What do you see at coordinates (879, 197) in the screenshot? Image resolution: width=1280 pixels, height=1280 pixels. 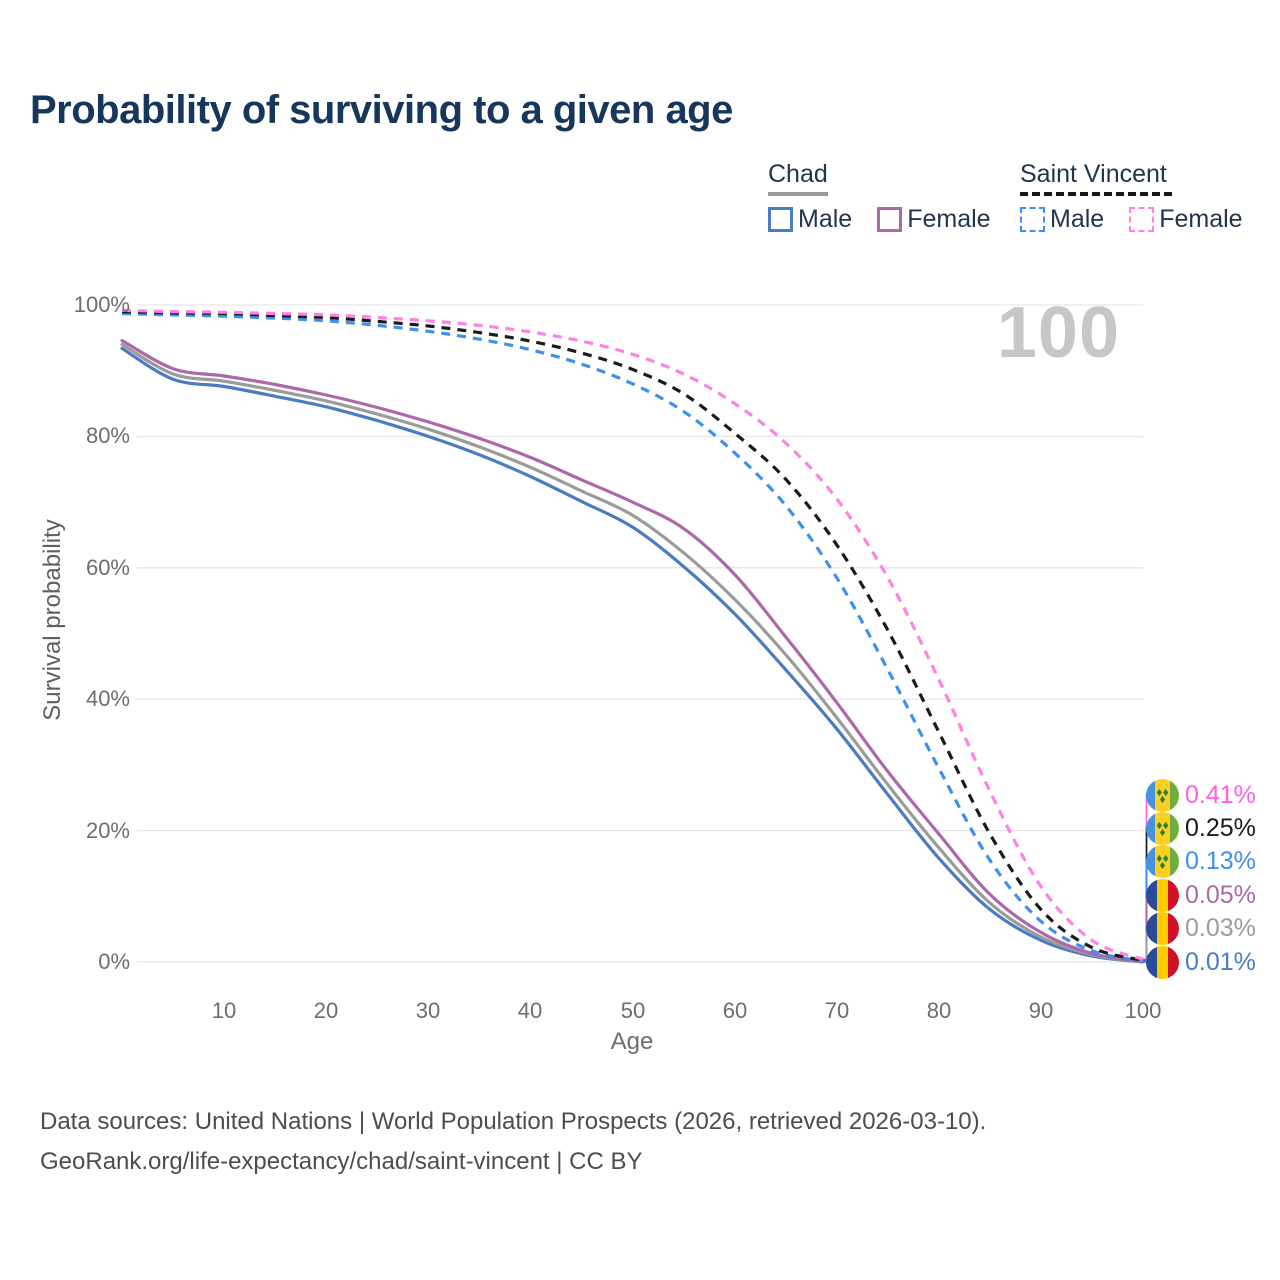 I see `legend-group-chad: Chad Male Female` at bounding box center [879, 197].